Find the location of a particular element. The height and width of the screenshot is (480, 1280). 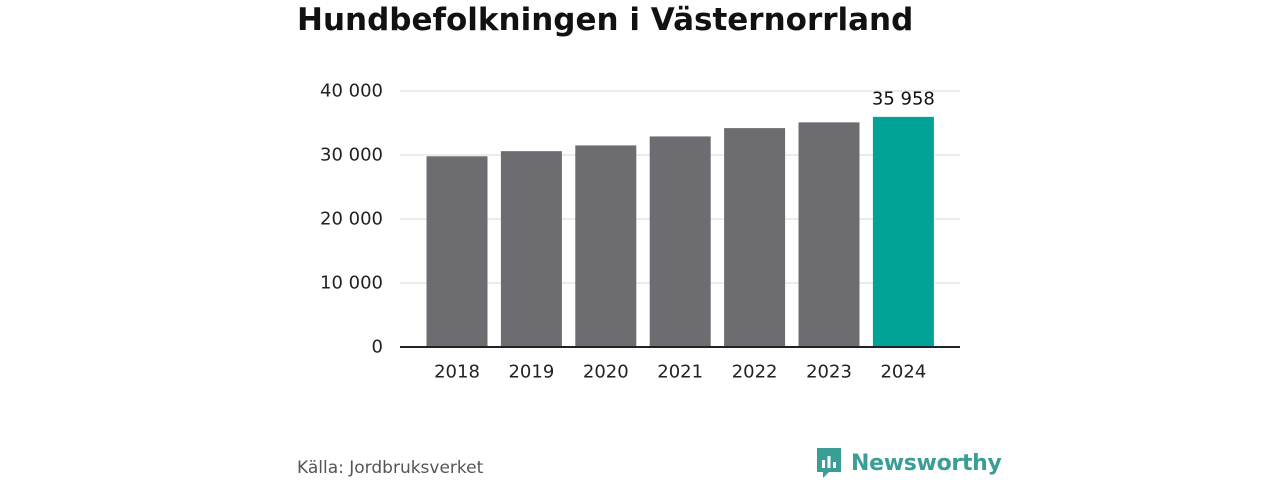

x-tick-label: 2019 is located at coordinates (531, 372).